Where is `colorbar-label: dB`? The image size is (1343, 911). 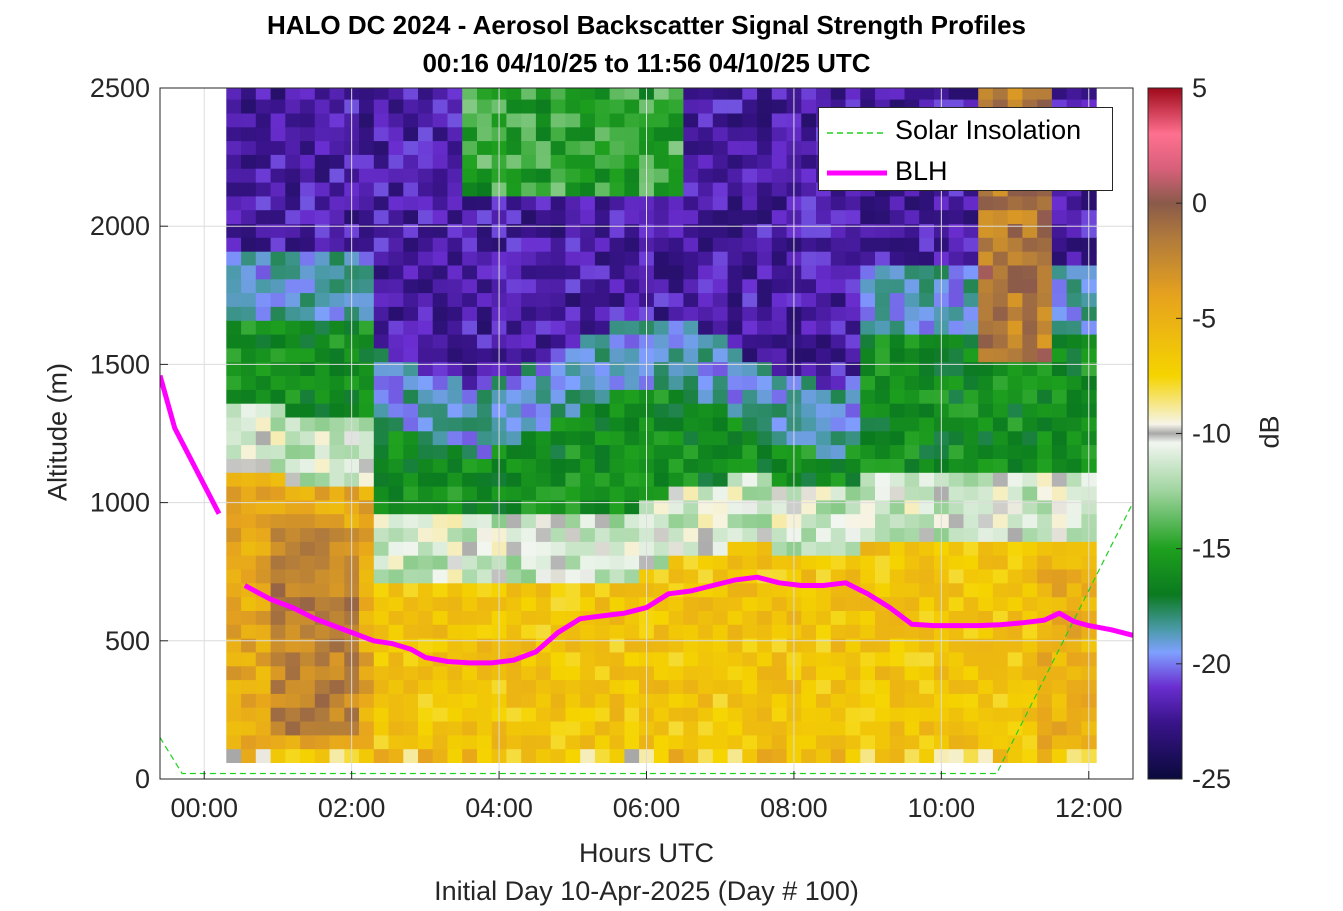 colorbar-label: dB is located at coordinates (1269, 432).